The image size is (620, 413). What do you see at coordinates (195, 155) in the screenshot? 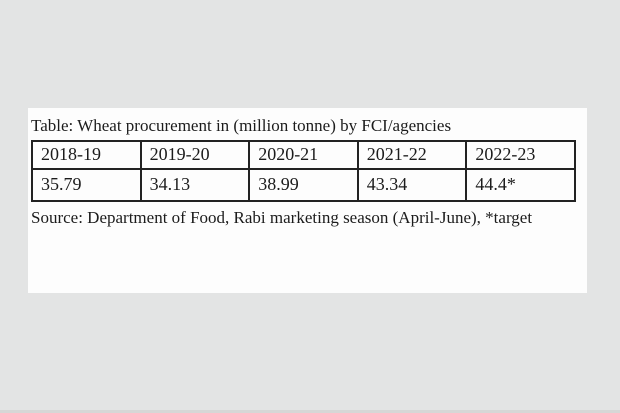
I see `year-column-header-2019-20: 2019-20` at bounding box center [195, 155].